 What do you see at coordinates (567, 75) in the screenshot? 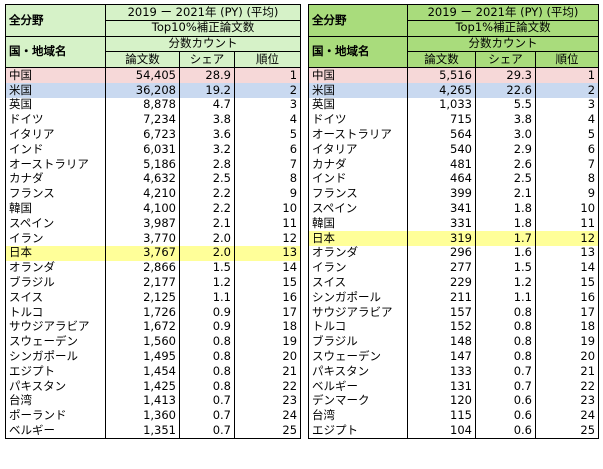
I see `value-cell: 1` at bounding box center [567, 75].